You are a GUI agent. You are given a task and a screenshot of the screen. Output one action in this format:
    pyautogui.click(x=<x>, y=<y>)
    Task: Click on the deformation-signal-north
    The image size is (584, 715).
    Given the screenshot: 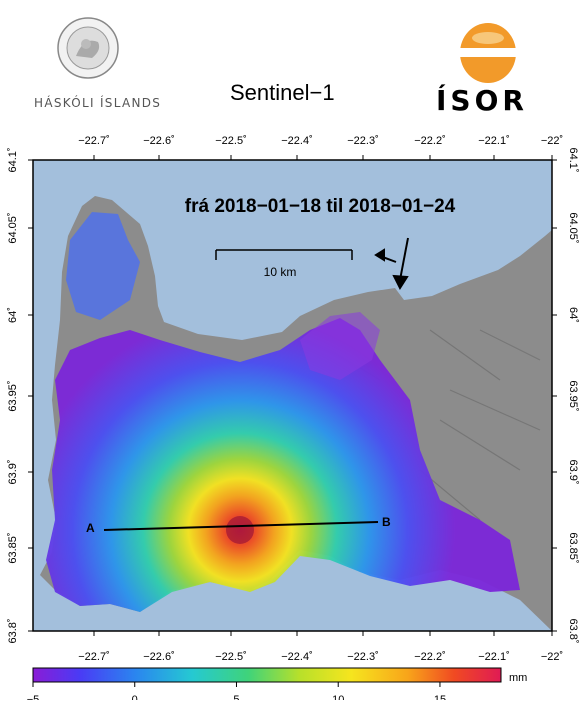 What is the action you would take?
    pyautogui.click(x=103, y=266)
    